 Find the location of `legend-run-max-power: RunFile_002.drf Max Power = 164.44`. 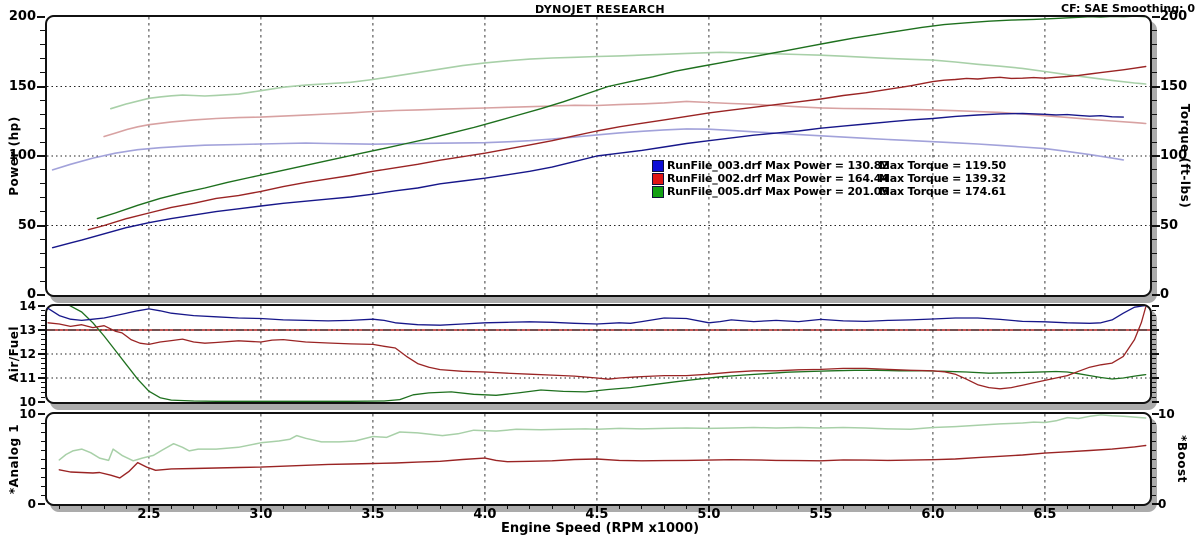

legend-run-max-power: RunFile_002.drf Max Power = 164.44 is located at coordinates (778, 178).